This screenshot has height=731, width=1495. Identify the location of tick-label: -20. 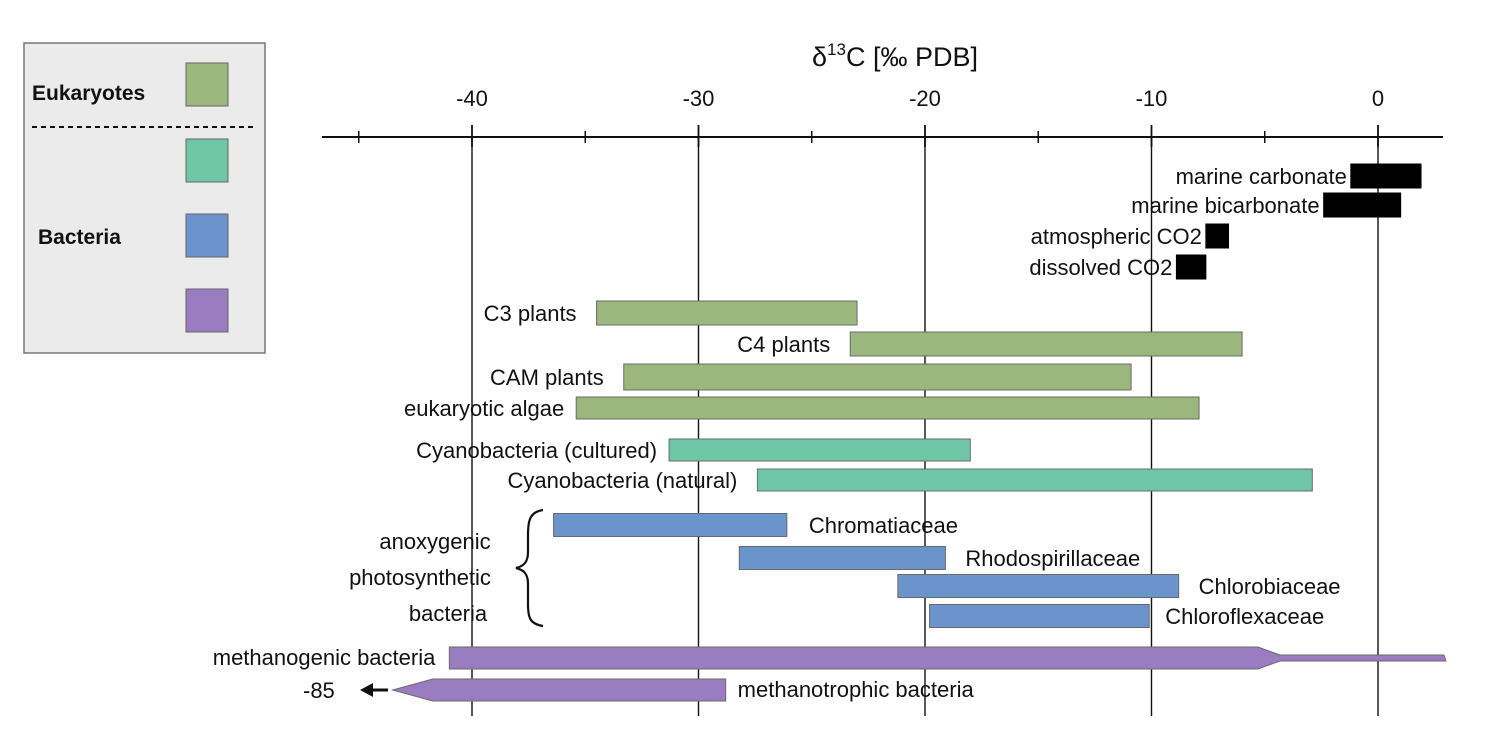
(925, 98).